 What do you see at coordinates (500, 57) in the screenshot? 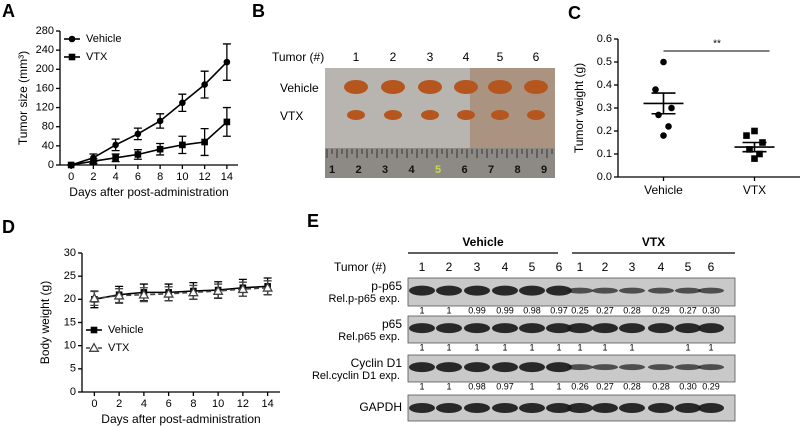
I see `column-number: 5` at bounding box center [500, 57].